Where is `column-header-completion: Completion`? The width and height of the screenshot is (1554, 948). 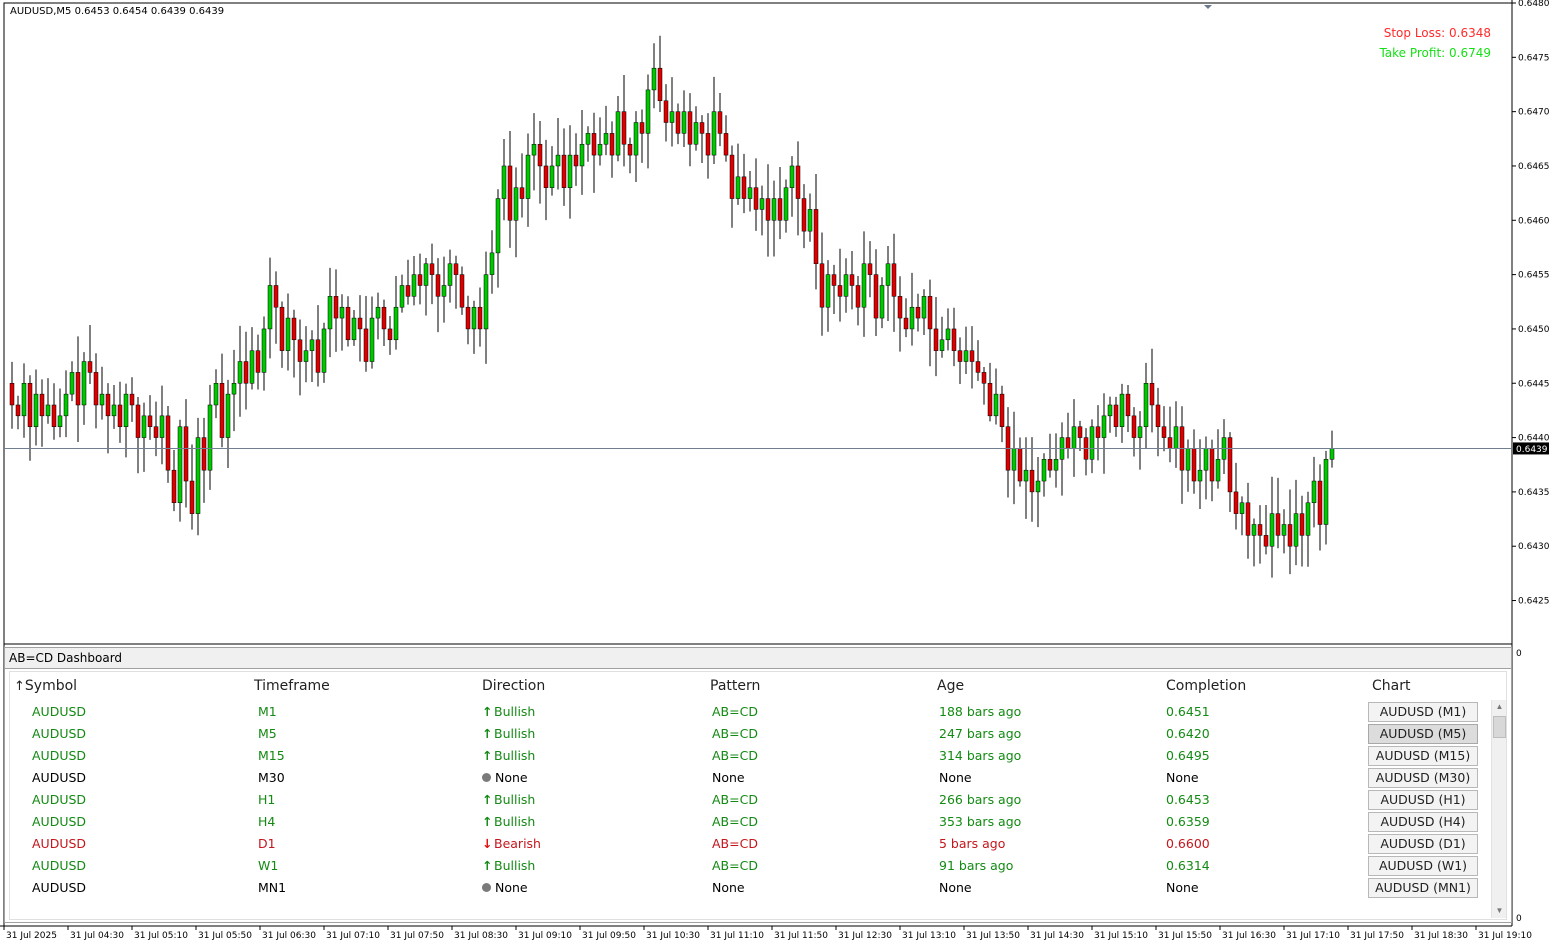 column-header-completion: Completion is located at coordinates (1206, 686).